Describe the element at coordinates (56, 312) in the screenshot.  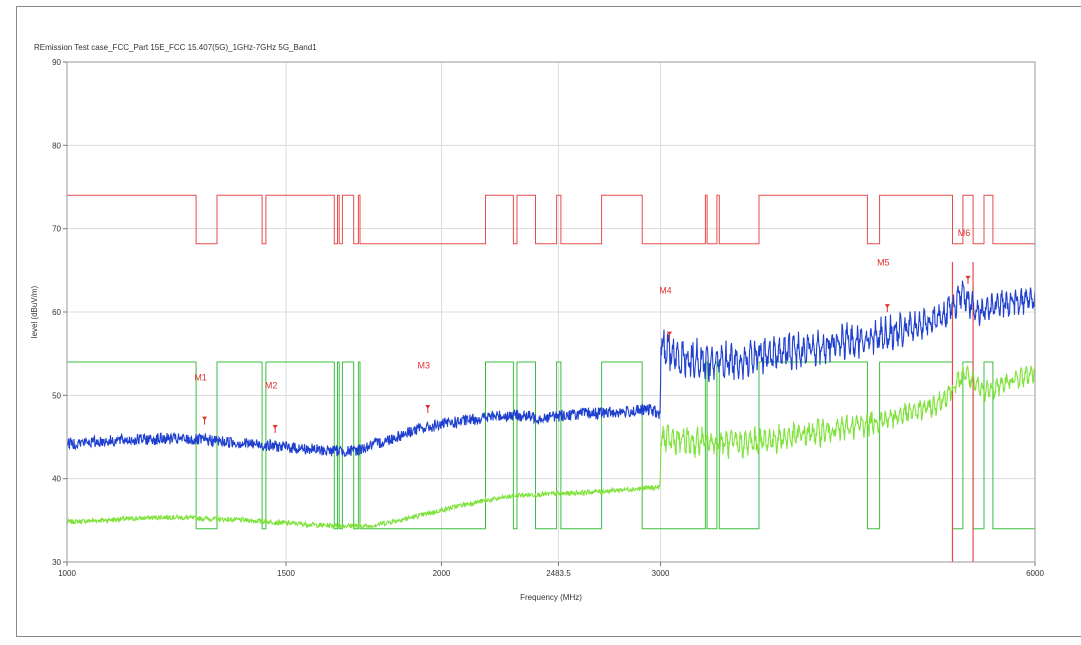
I see `y-tick-label: 60` at that location.